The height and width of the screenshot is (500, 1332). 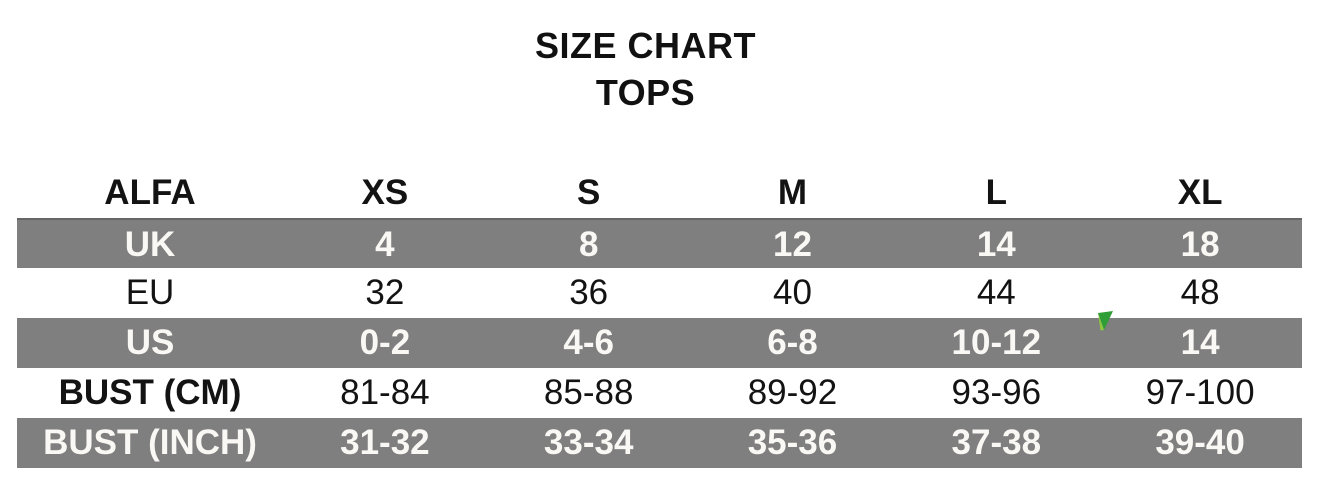 I want to click on header-cell-s: S, so click(x=589, y=192).